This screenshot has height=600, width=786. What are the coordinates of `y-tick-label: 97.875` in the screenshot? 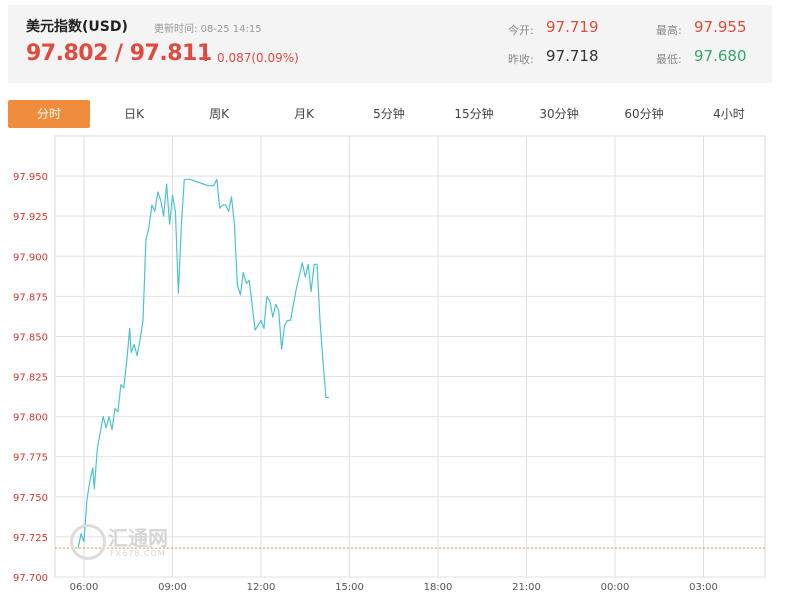 It's located at (30, 297).